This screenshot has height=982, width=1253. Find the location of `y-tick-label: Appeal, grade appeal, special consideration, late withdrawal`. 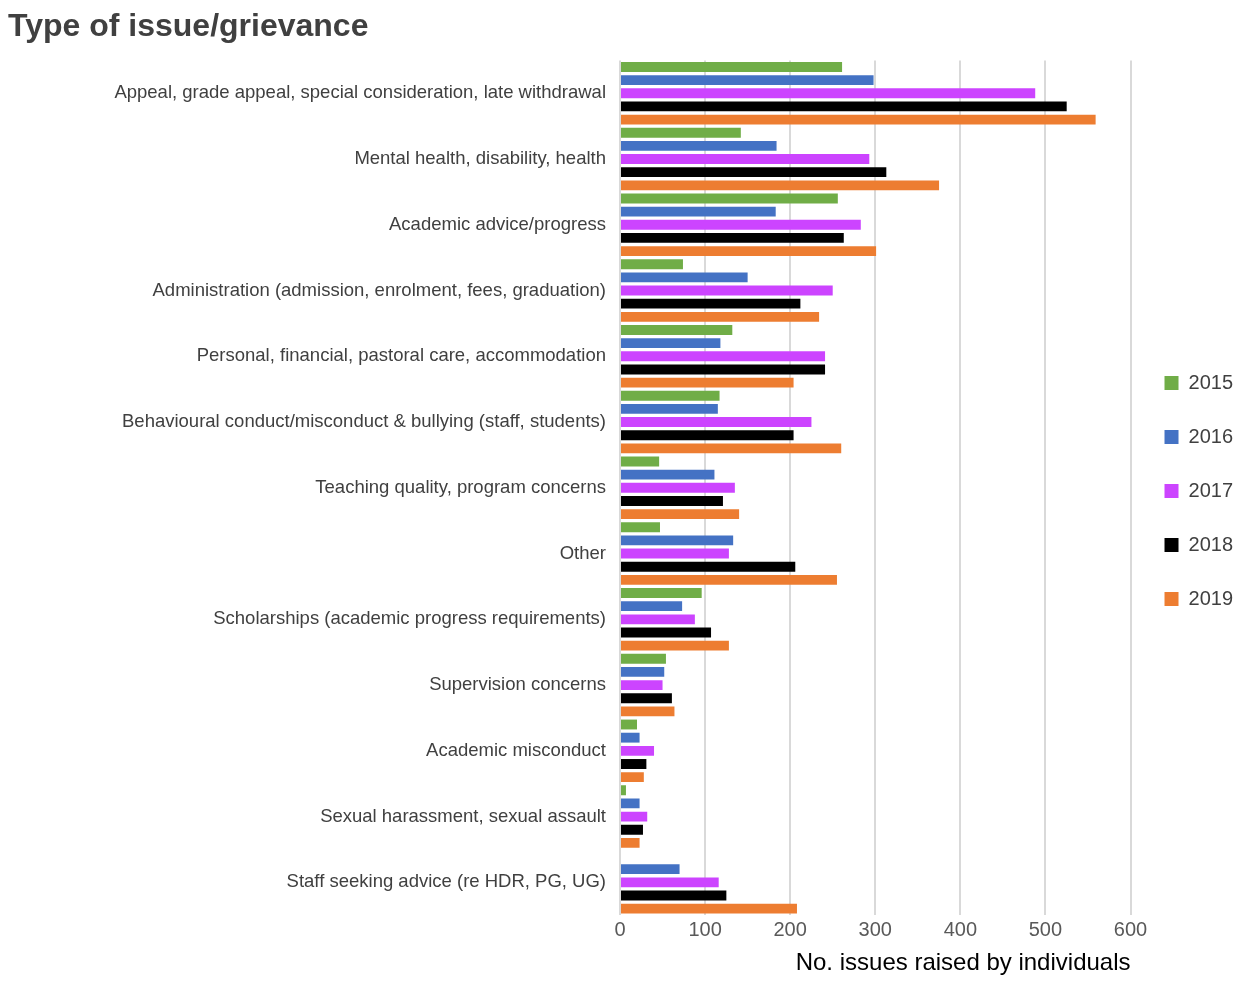

y-tick-label: Appeal, grade appeal, special consideration, late withdrawal is located at coordinates (360, 92).